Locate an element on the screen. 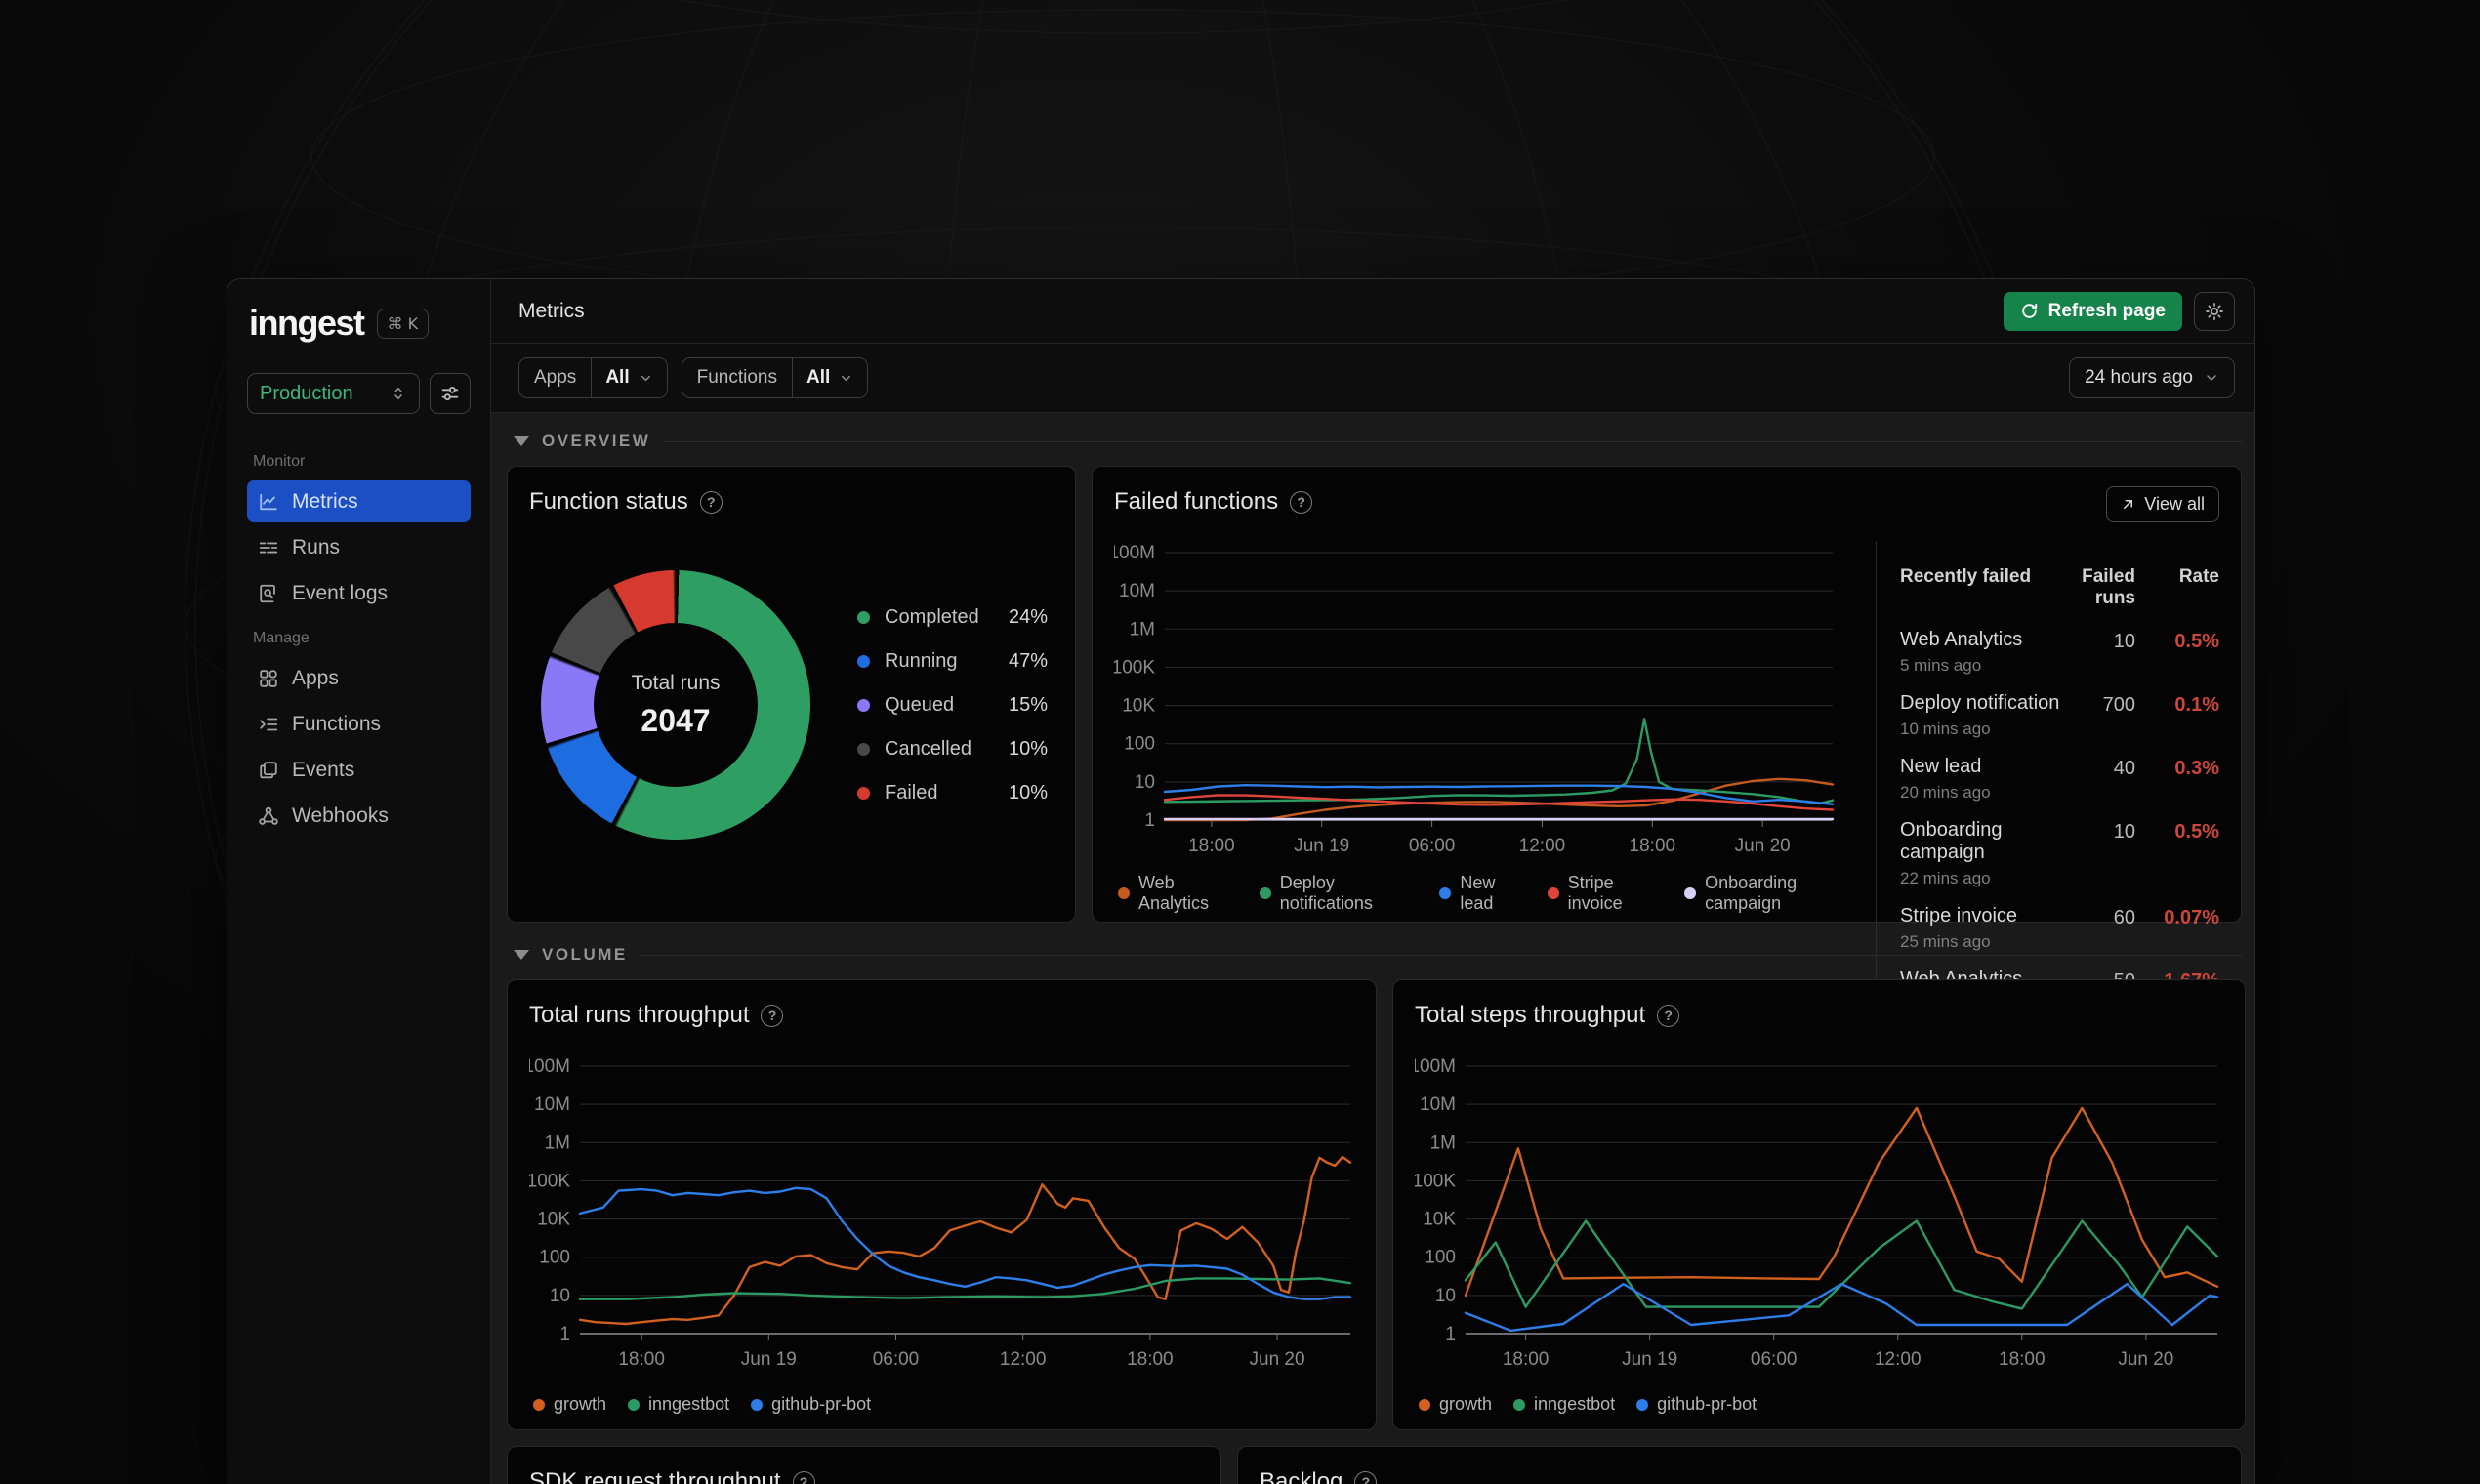  refresh-page-button: Refresh page is located at coordinates (2092, 311).